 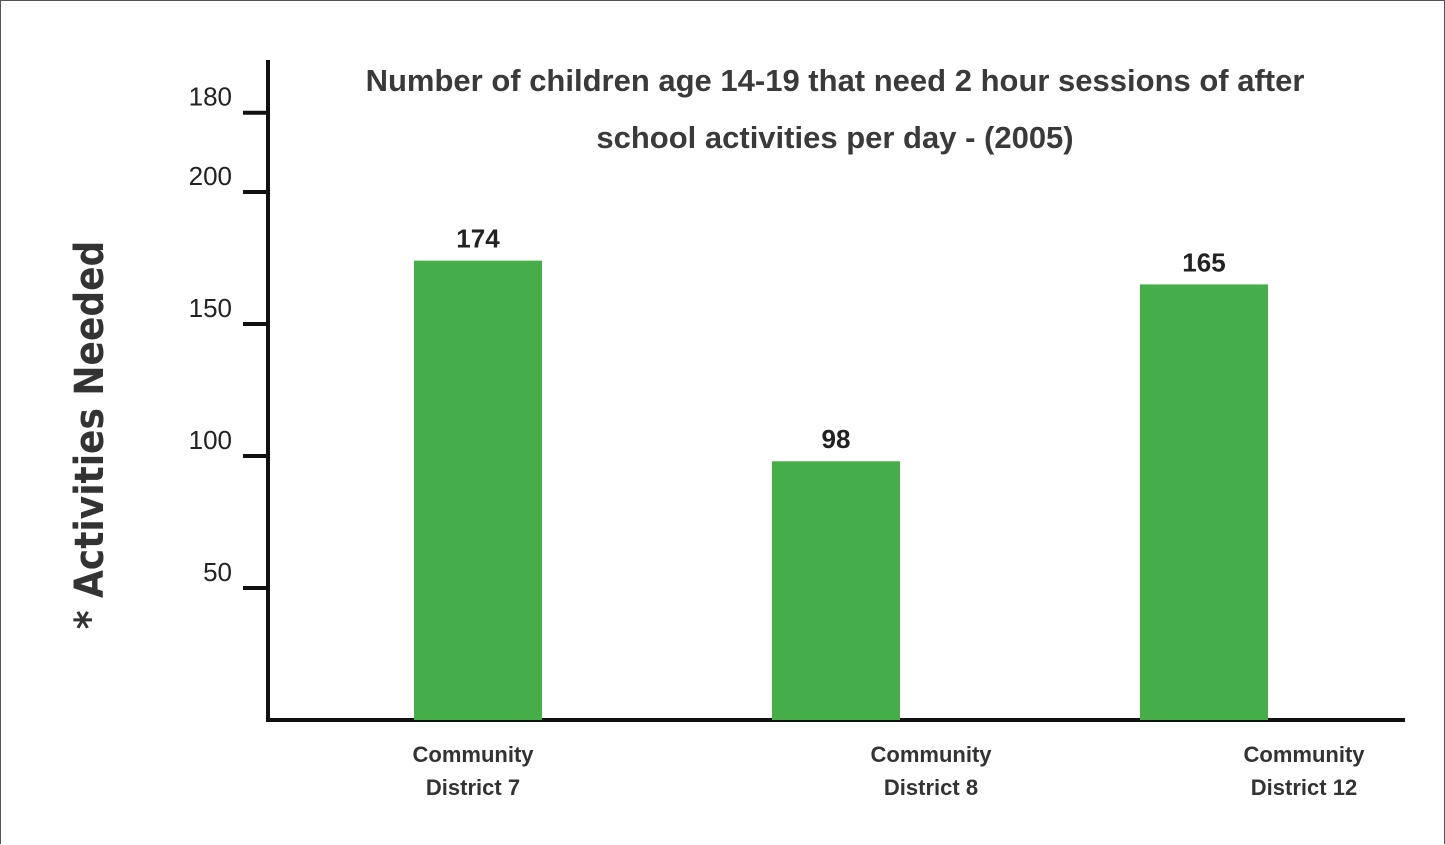 I want to click on value-label: 174, so click(x=478, y=239).